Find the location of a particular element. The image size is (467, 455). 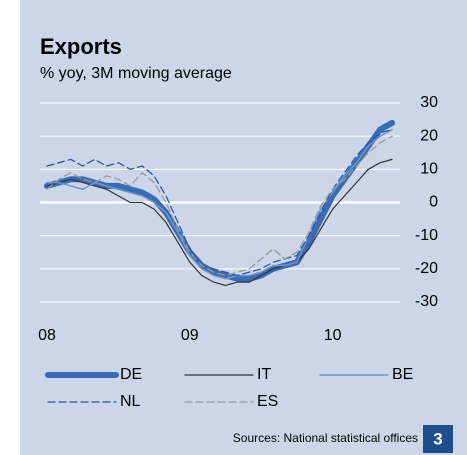

y-tick-label: -30 is located at coordinates (426, 301).